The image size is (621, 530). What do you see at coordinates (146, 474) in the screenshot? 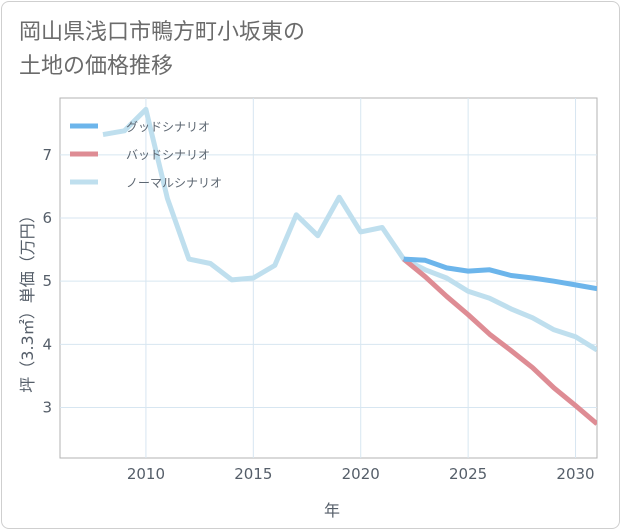
I see `x-tick-label: 2010` at bounding box center [146, 474].